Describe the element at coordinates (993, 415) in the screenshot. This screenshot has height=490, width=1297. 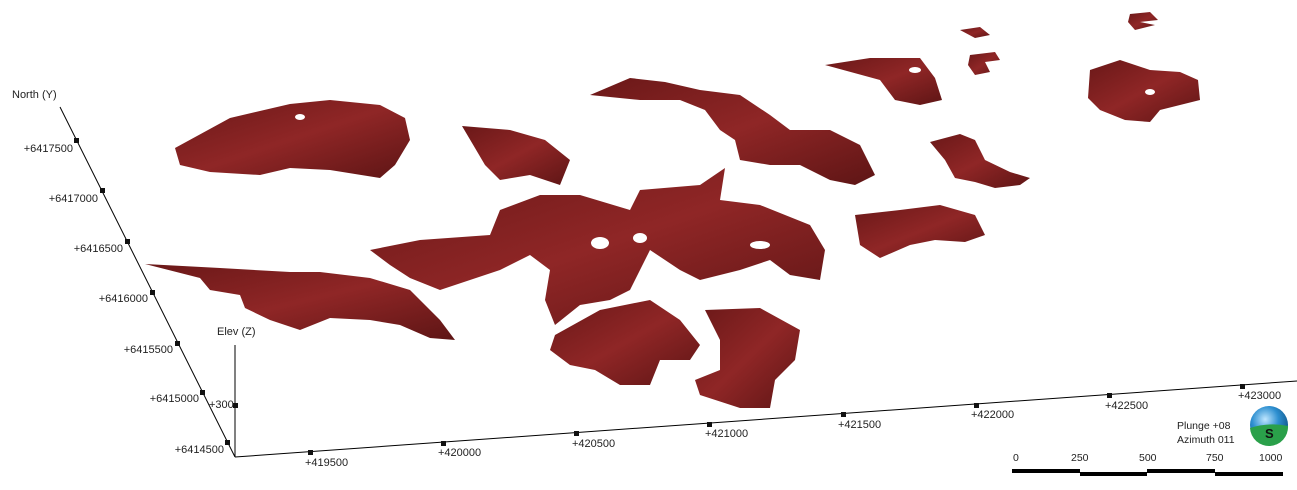
I see `east-tick-label: +422000` at that location.